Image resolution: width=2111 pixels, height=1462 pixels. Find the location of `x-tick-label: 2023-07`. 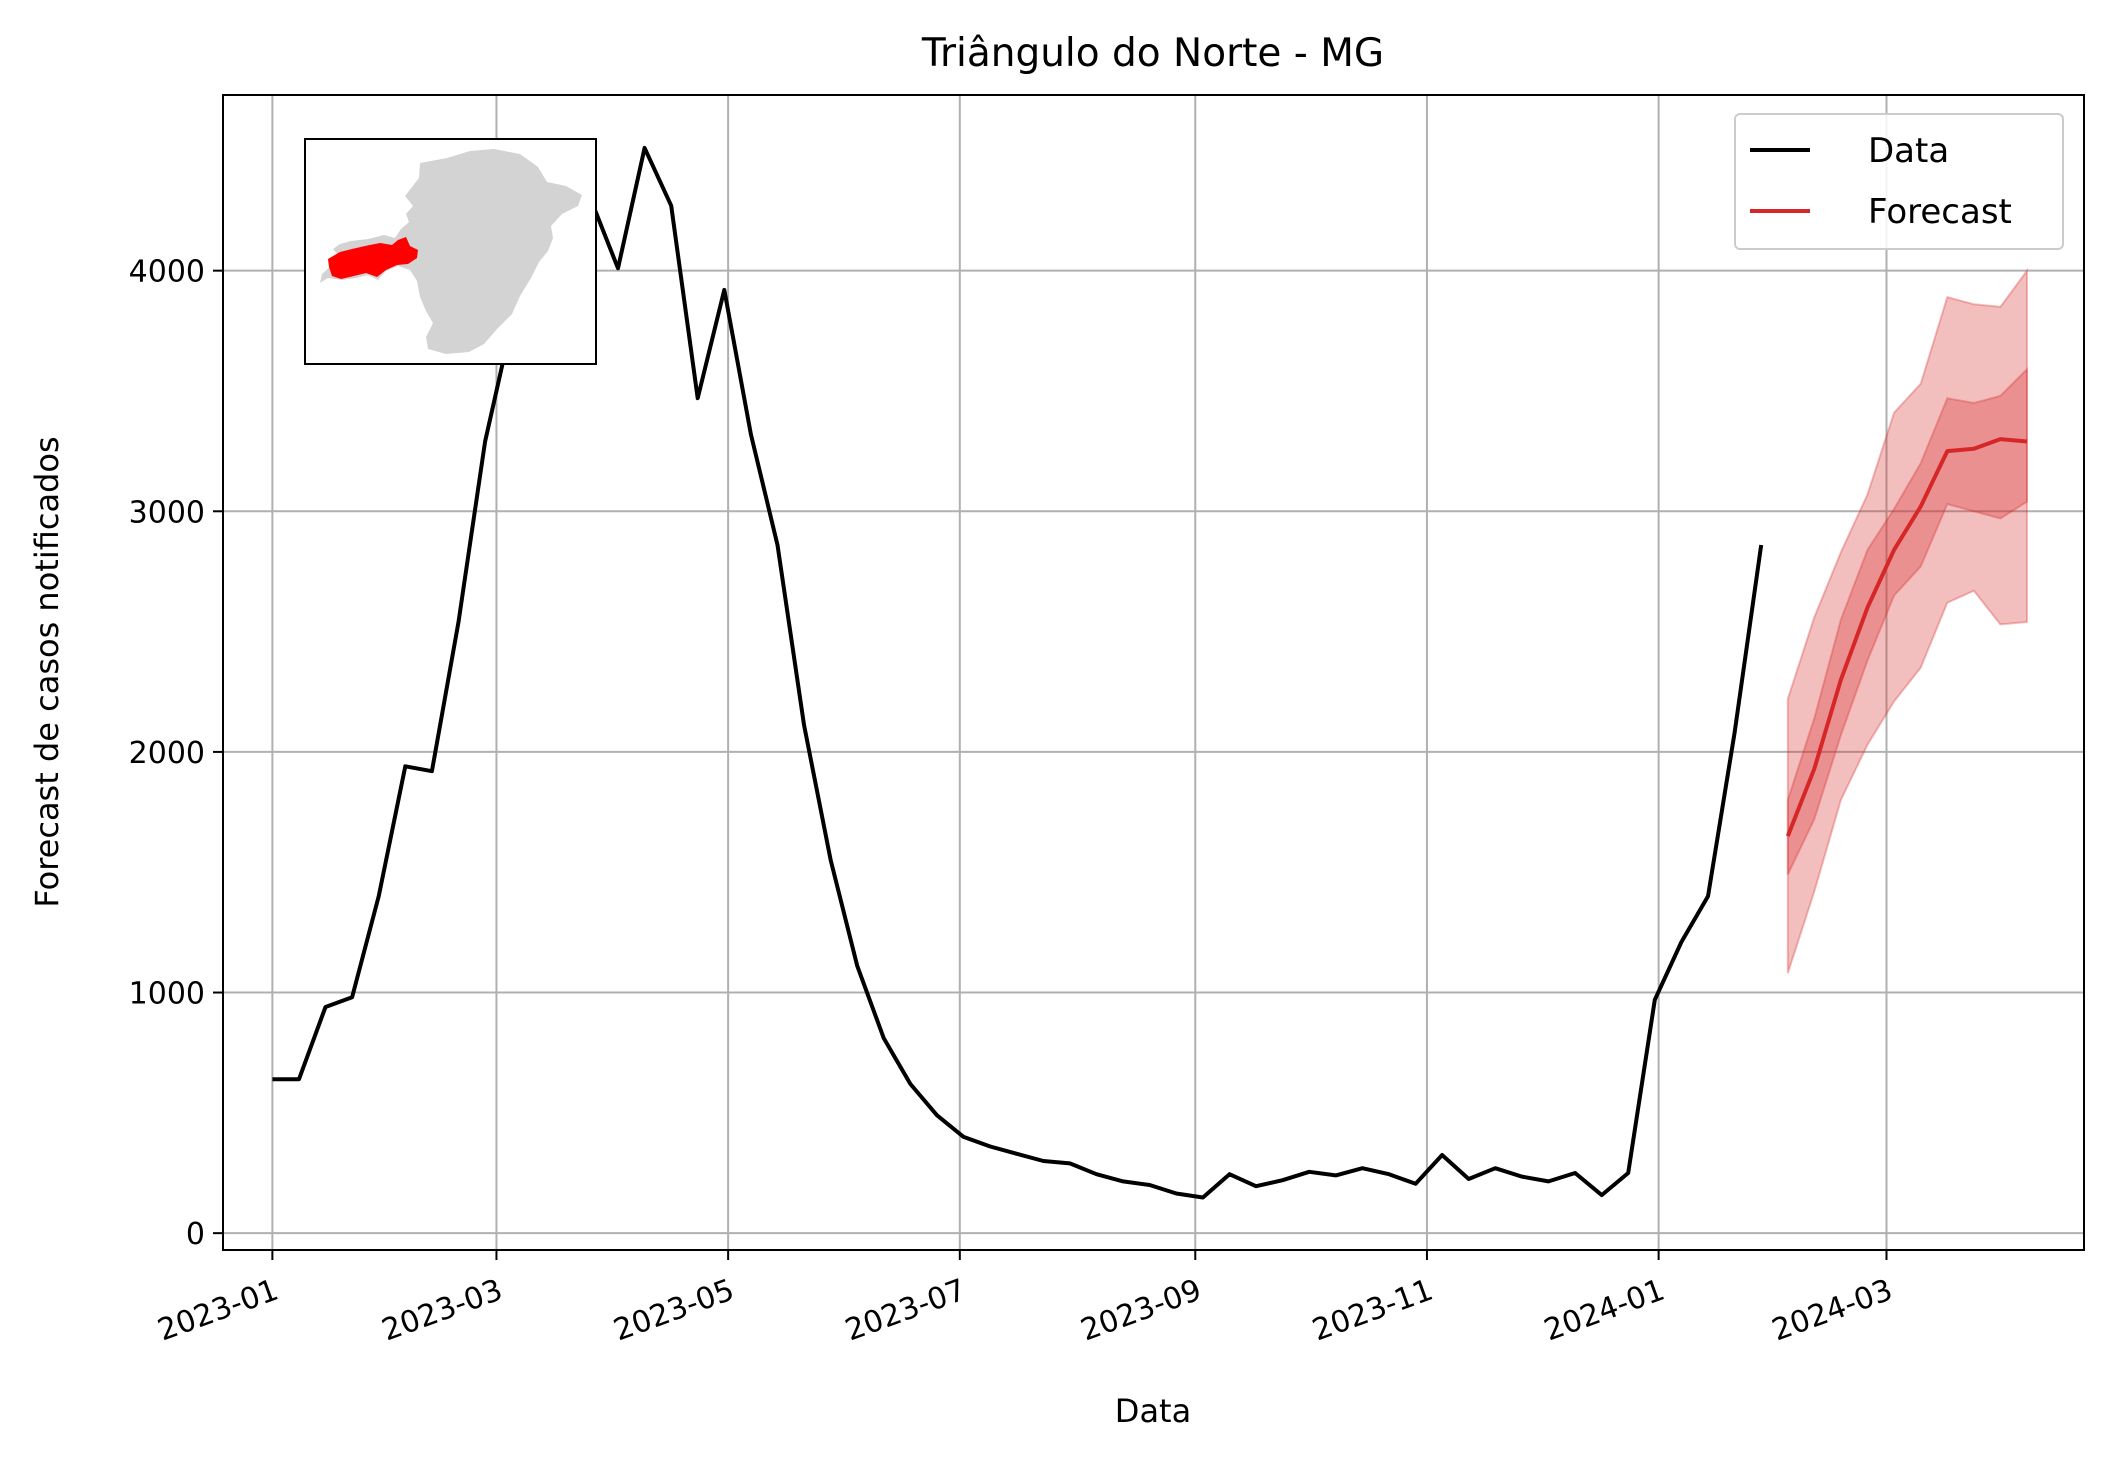

x-tick-label: 2023-07 is located at coordinates (906, 1311).